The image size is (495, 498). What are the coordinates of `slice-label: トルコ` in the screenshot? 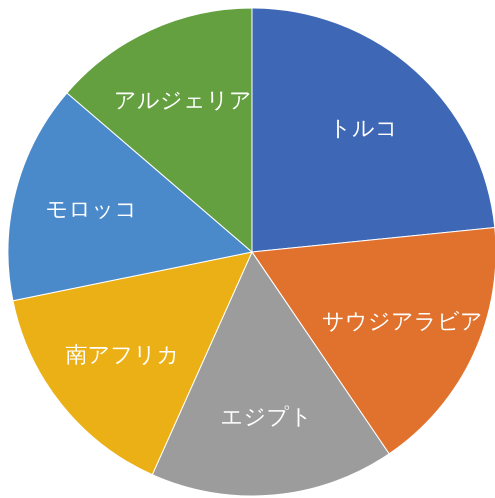 It's located at (363, 129).